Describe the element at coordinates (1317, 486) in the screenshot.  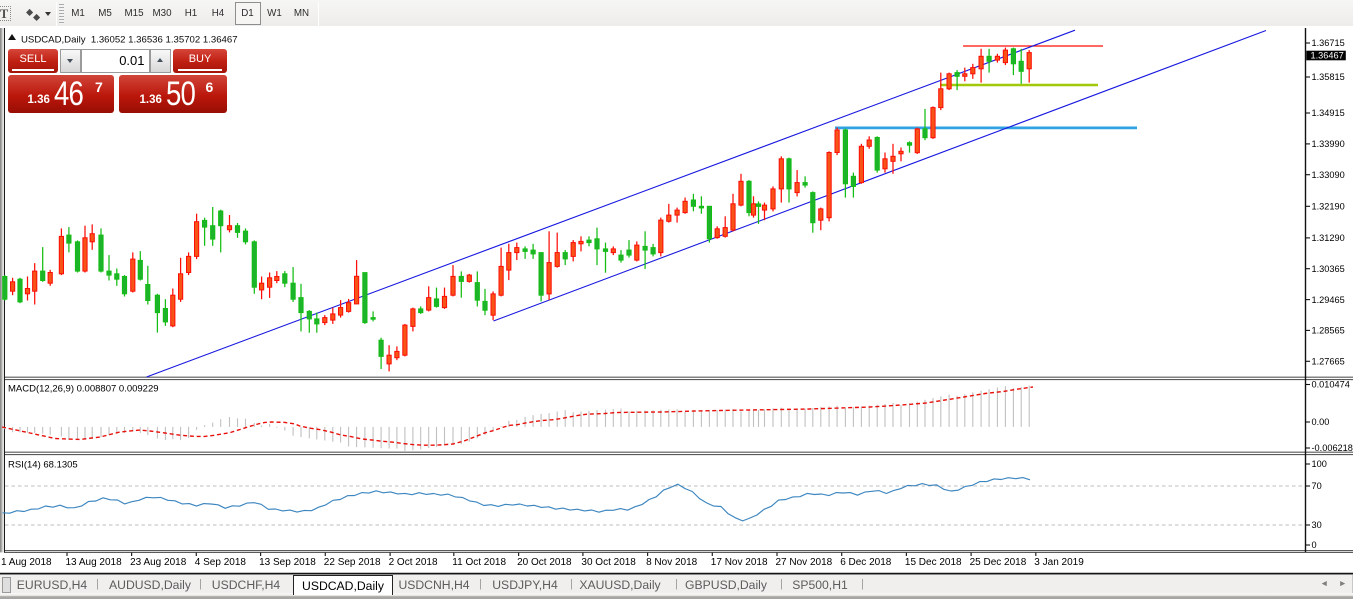
I see `svg-text: 70` at that location.